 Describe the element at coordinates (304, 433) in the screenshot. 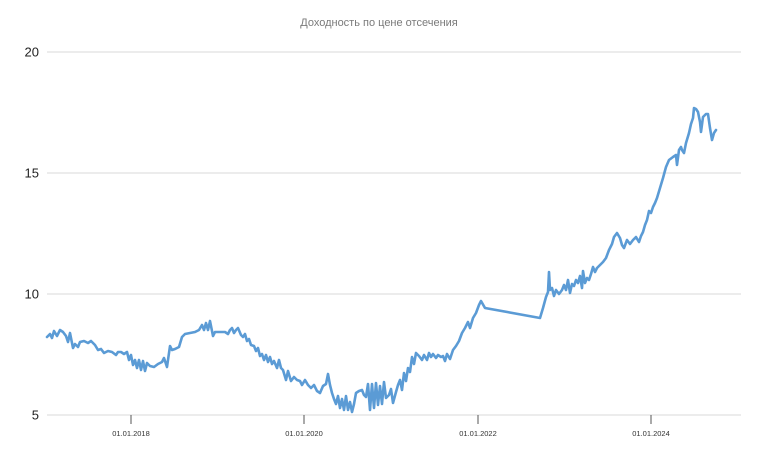

I see `x-tick-label: 01.01.2020` at that location.